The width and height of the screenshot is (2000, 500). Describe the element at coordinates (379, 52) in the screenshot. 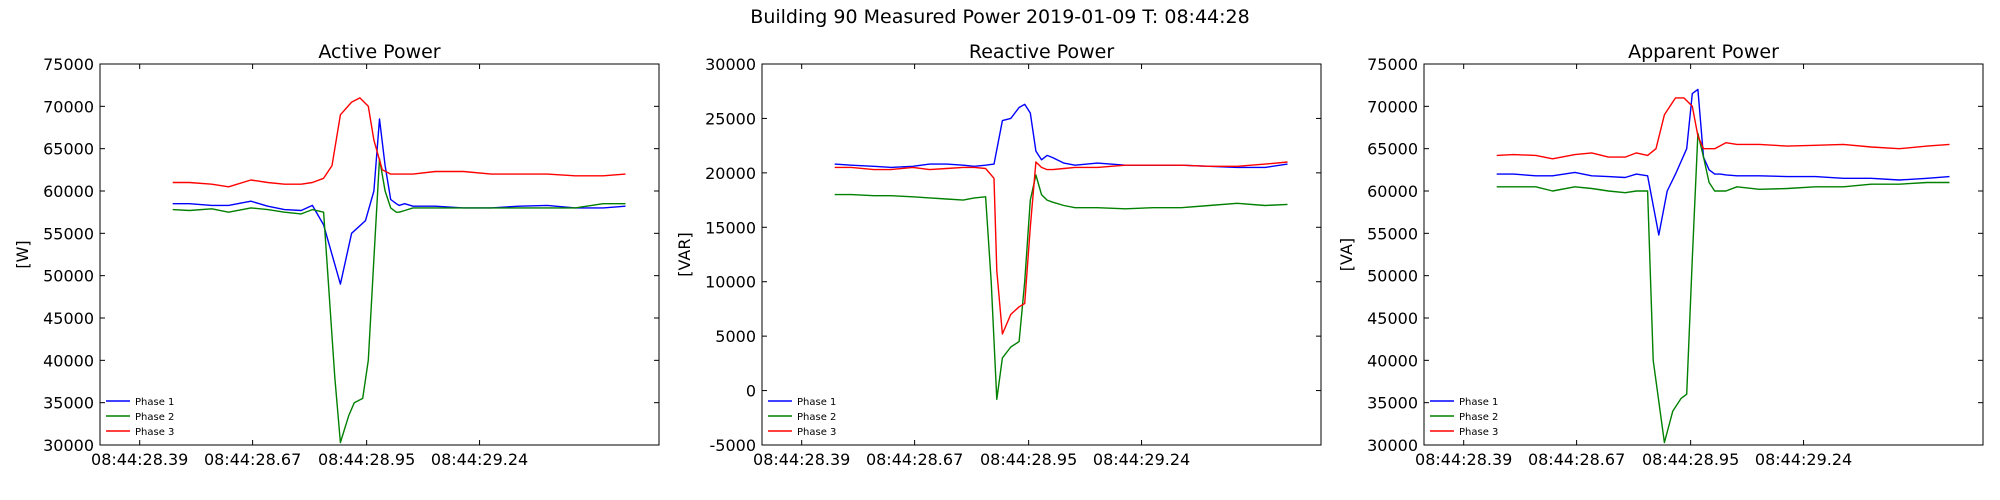

I see `subplot-title: Active Power` at that location.